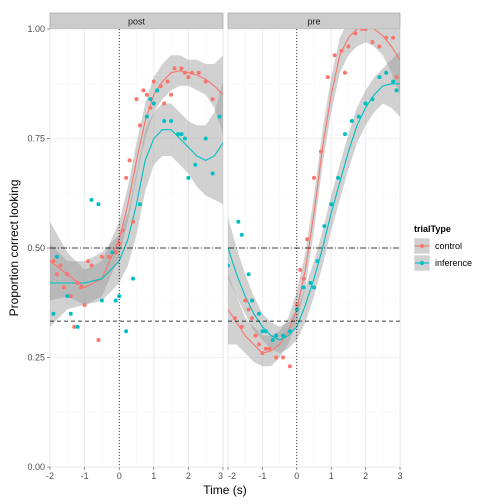 This screenshot has height=504, width=504. I want to click on legend: trialType control inference, so click(442, 248).